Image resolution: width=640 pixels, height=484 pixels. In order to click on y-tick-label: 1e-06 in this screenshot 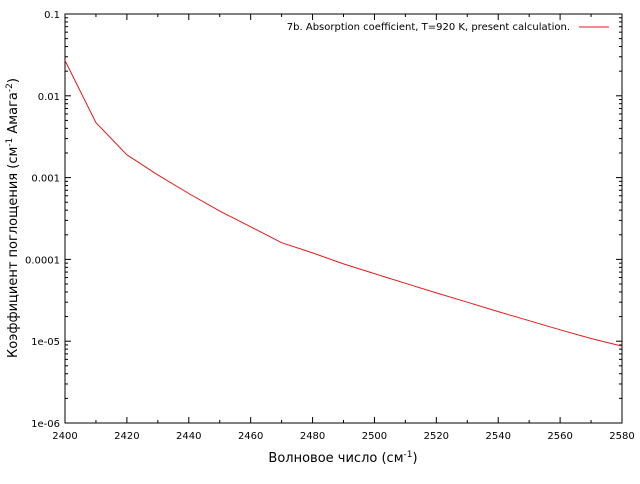, I will do `click(45, 424)`.